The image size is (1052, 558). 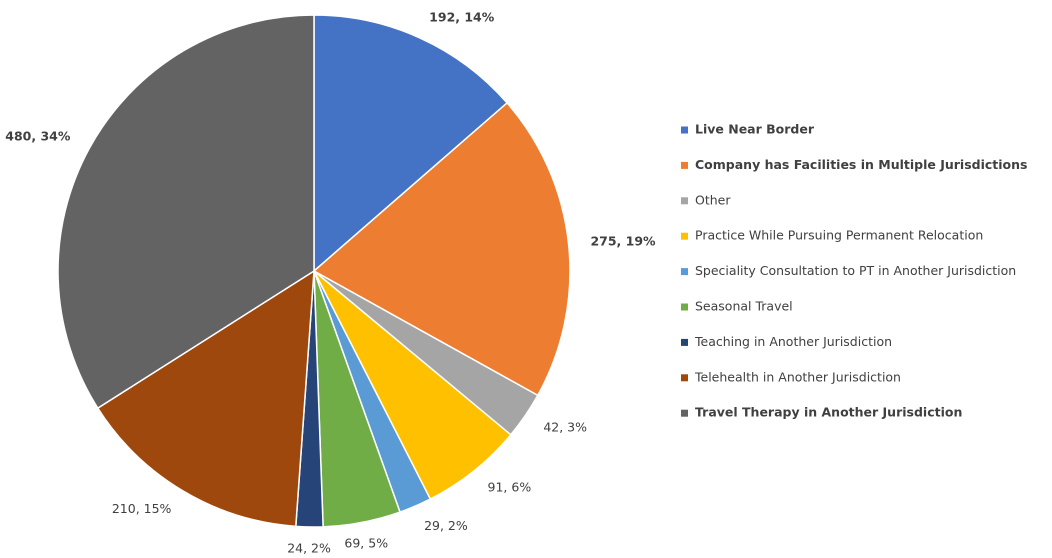 What do you see at coordinates (623, 240) in the screenshot?
I see `data-label: 275, 19%` at bounding box center [623, 240].